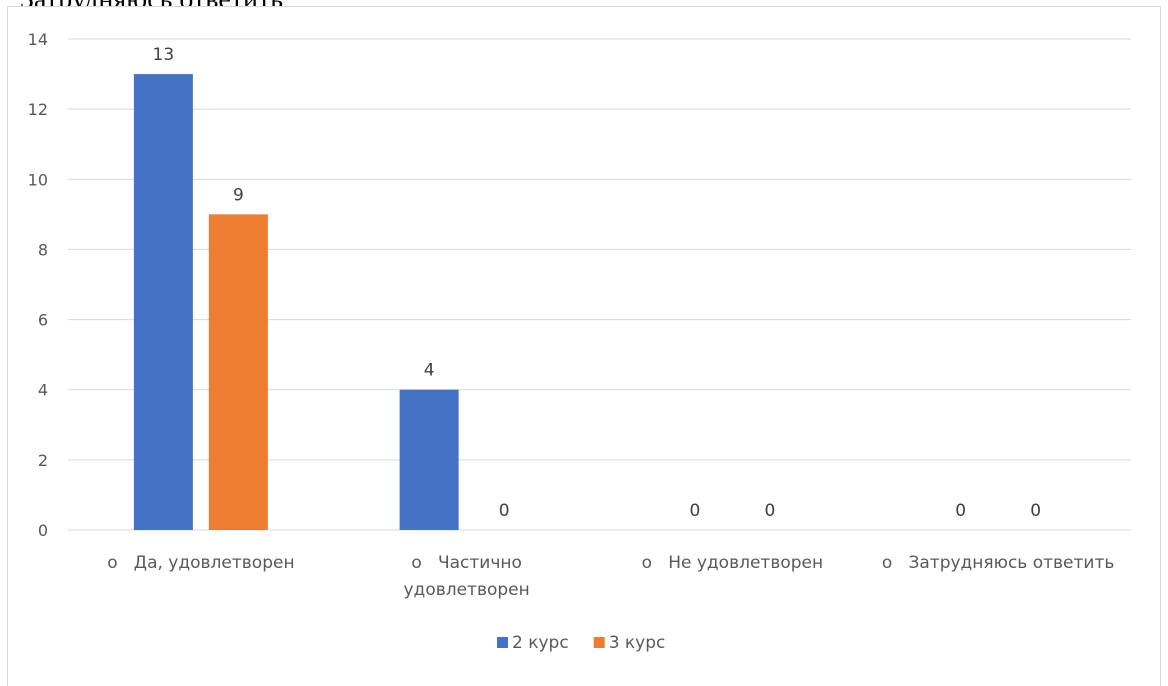 The height and width of the screenshot is (686, 1168). What do you see at coordinates (429, 371) in the screenshot?
I see `data-label: 4` at bounding box center [429, 371].